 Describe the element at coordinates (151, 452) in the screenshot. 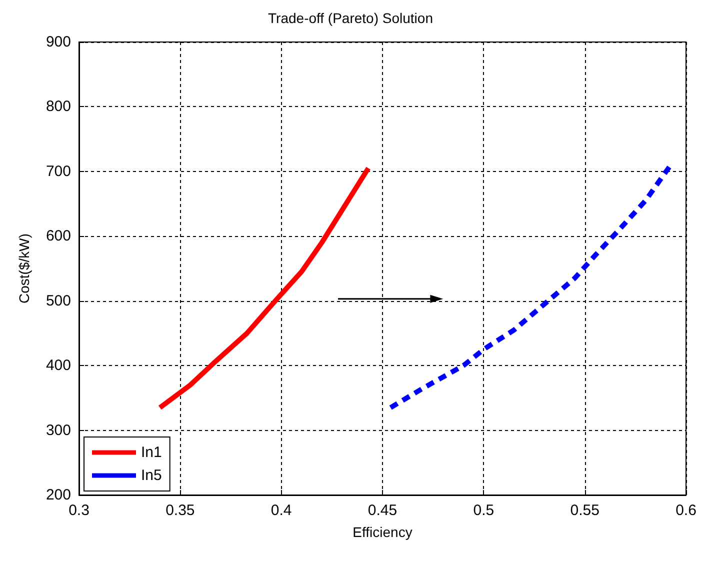

I see `legend-label: In1` at that location.